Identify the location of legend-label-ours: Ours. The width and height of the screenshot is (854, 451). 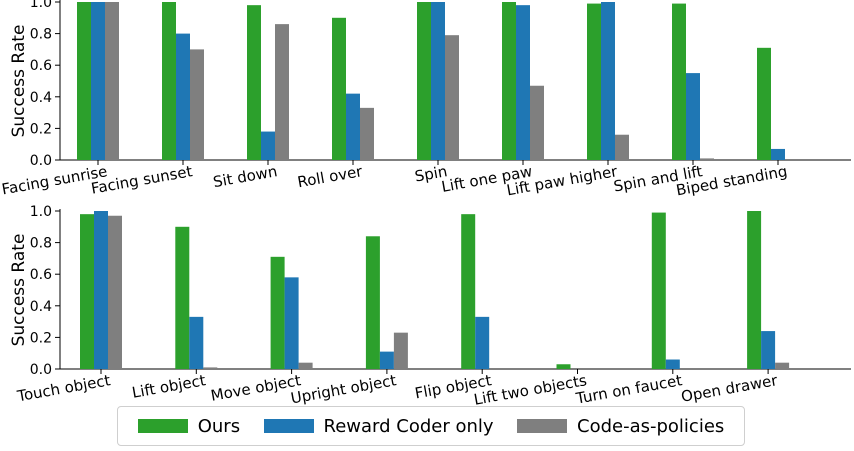
(219, 426).